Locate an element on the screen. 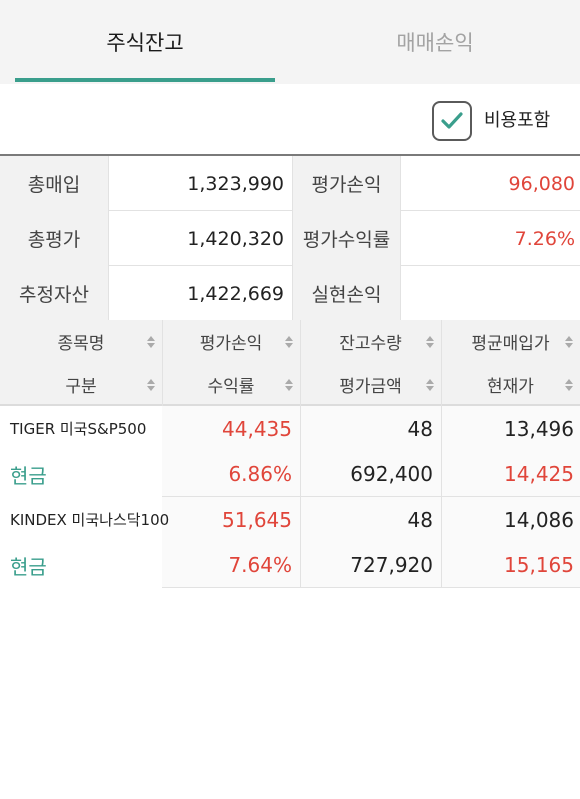 This screenshot has width=580, height=799. holding-eval-amount: 727,920 is located at coordinates (391, 564).